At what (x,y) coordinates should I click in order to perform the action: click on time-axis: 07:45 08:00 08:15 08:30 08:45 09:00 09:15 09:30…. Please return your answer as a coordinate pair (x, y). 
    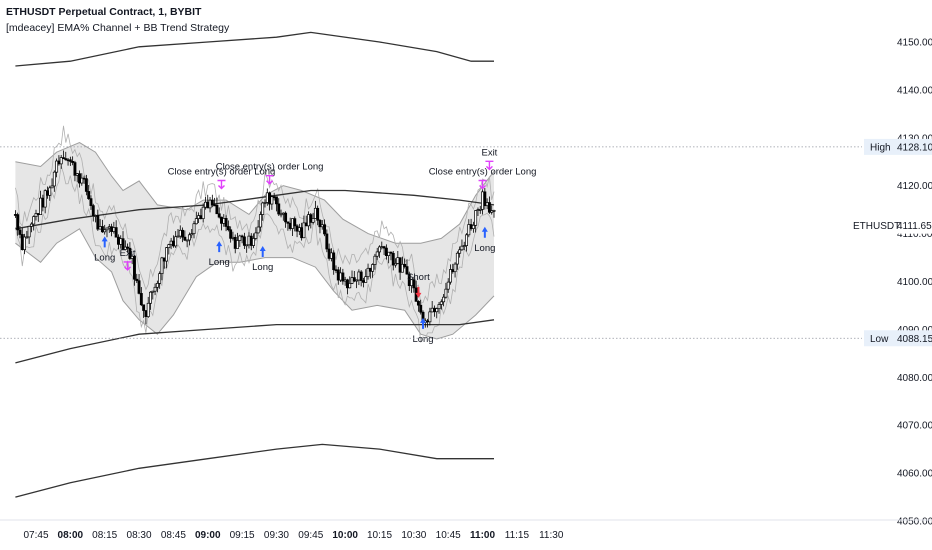
    Looking at the image, I should click on (466, 530).